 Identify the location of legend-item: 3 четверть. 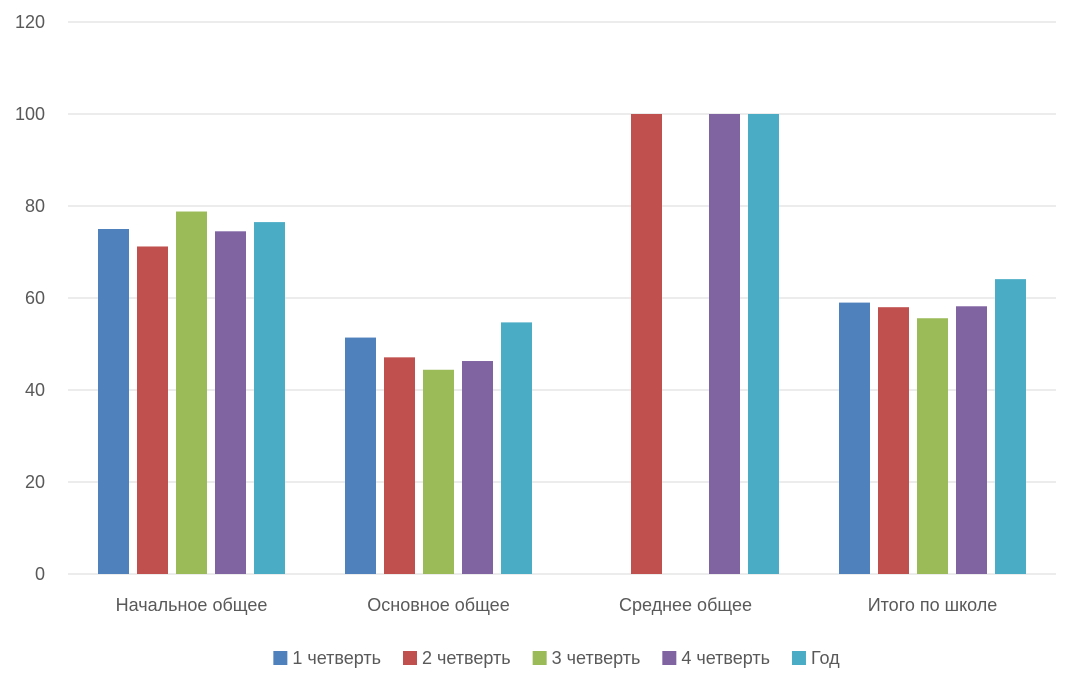
(586, 658).